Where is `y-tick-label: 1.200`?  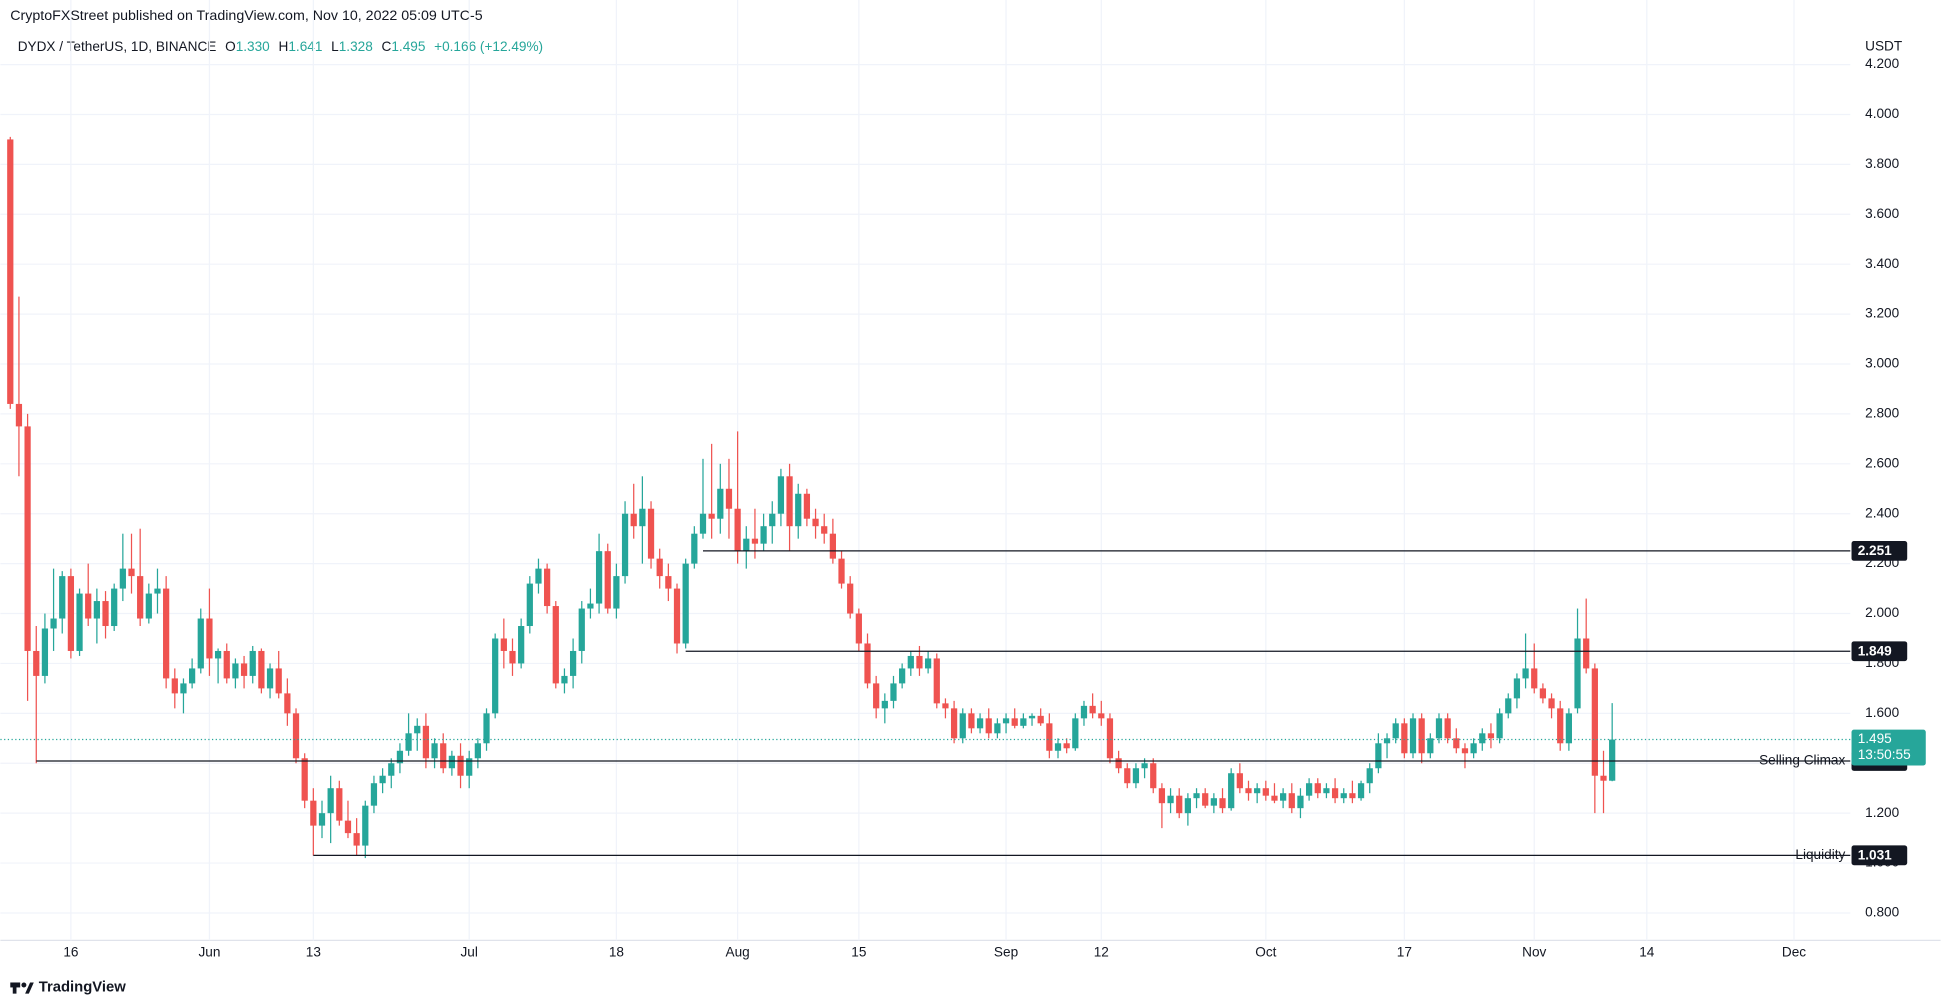 y-tick-label: 1.200 is located at coordinates (1882, 812).